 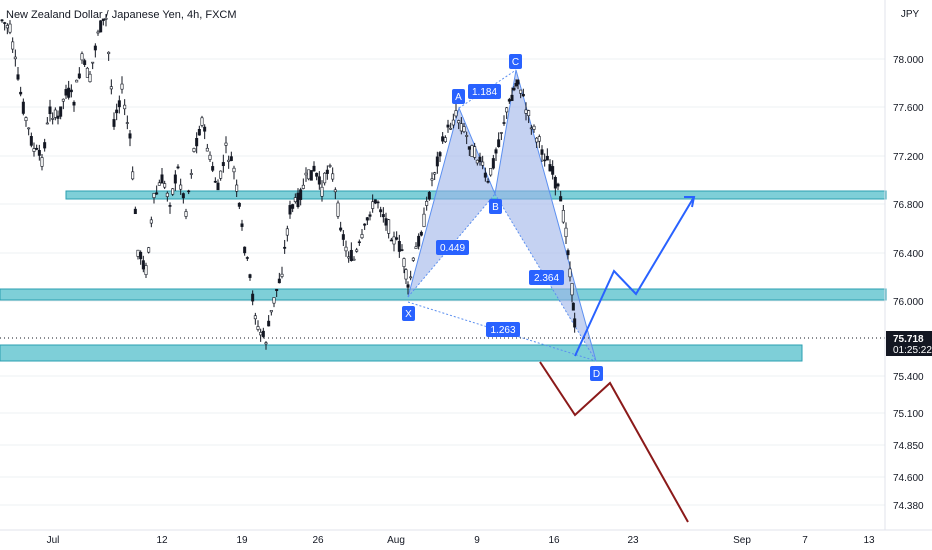 What do you see at coordinates (614, 442) in the screenshot?
I see `bearish-projection` at bounding box center [614, 442].